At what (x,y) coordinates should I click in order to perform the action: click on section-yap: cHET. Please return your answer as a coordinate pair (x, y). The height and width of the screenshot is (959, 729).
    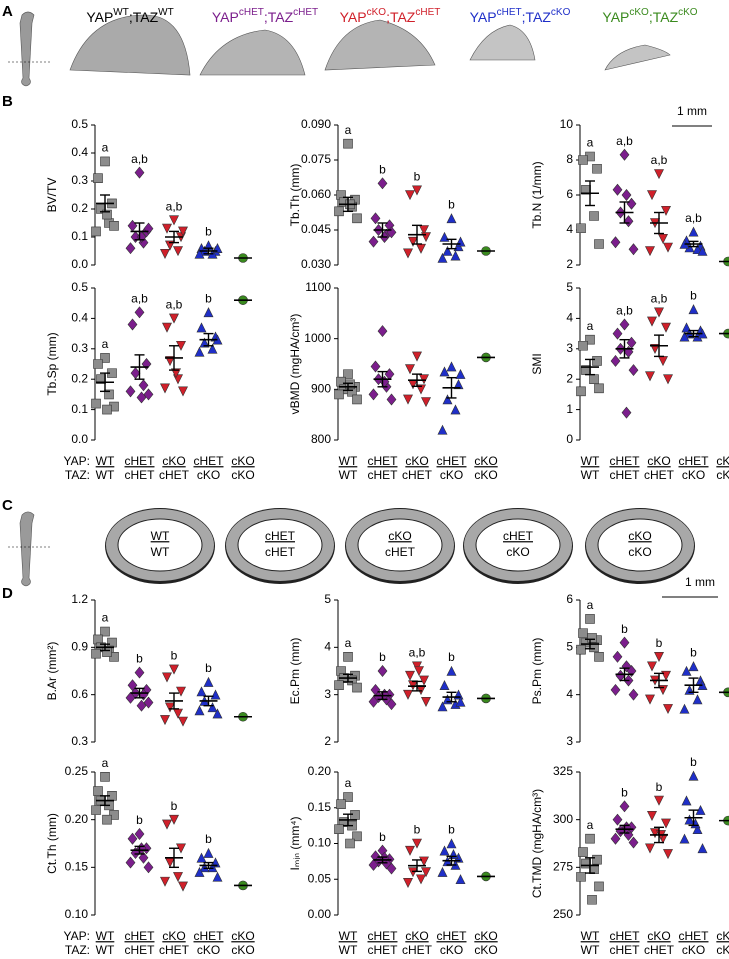
    Looking at the image, I should click on (518, 536).